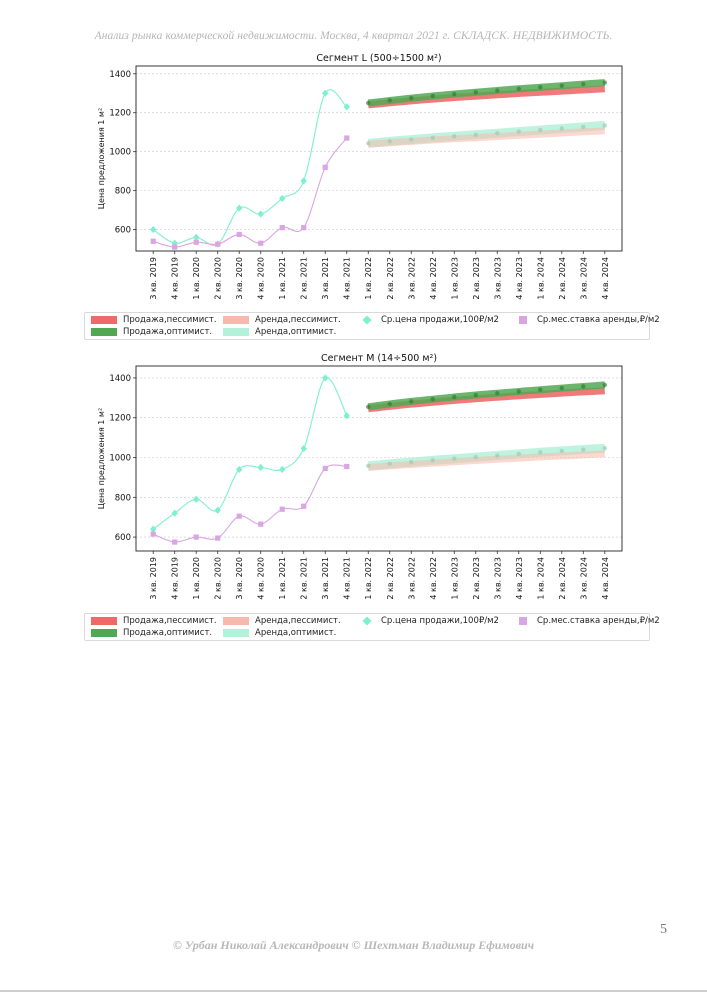 This screenshot has height=994, width=707. What do you see at coordinates (282, 278) in the screenshot?
I see `x-tick-label: 1 кв. 2021` at bounding box center [282, 278].